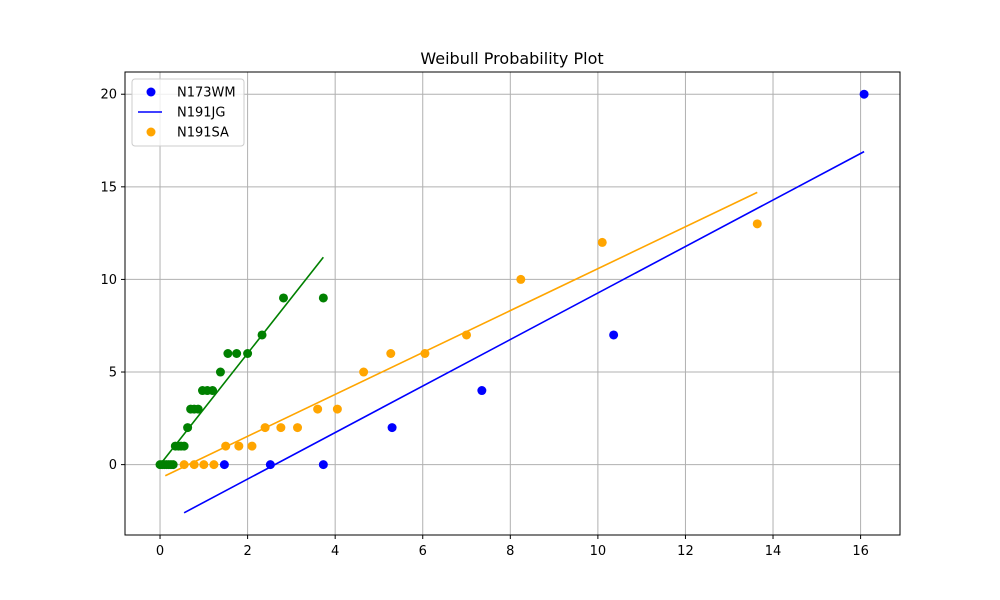  What do you see at coordinates (423, 551) in the screenshot?
I see `x-tick-label: 6` at bounding box center [423, 551].